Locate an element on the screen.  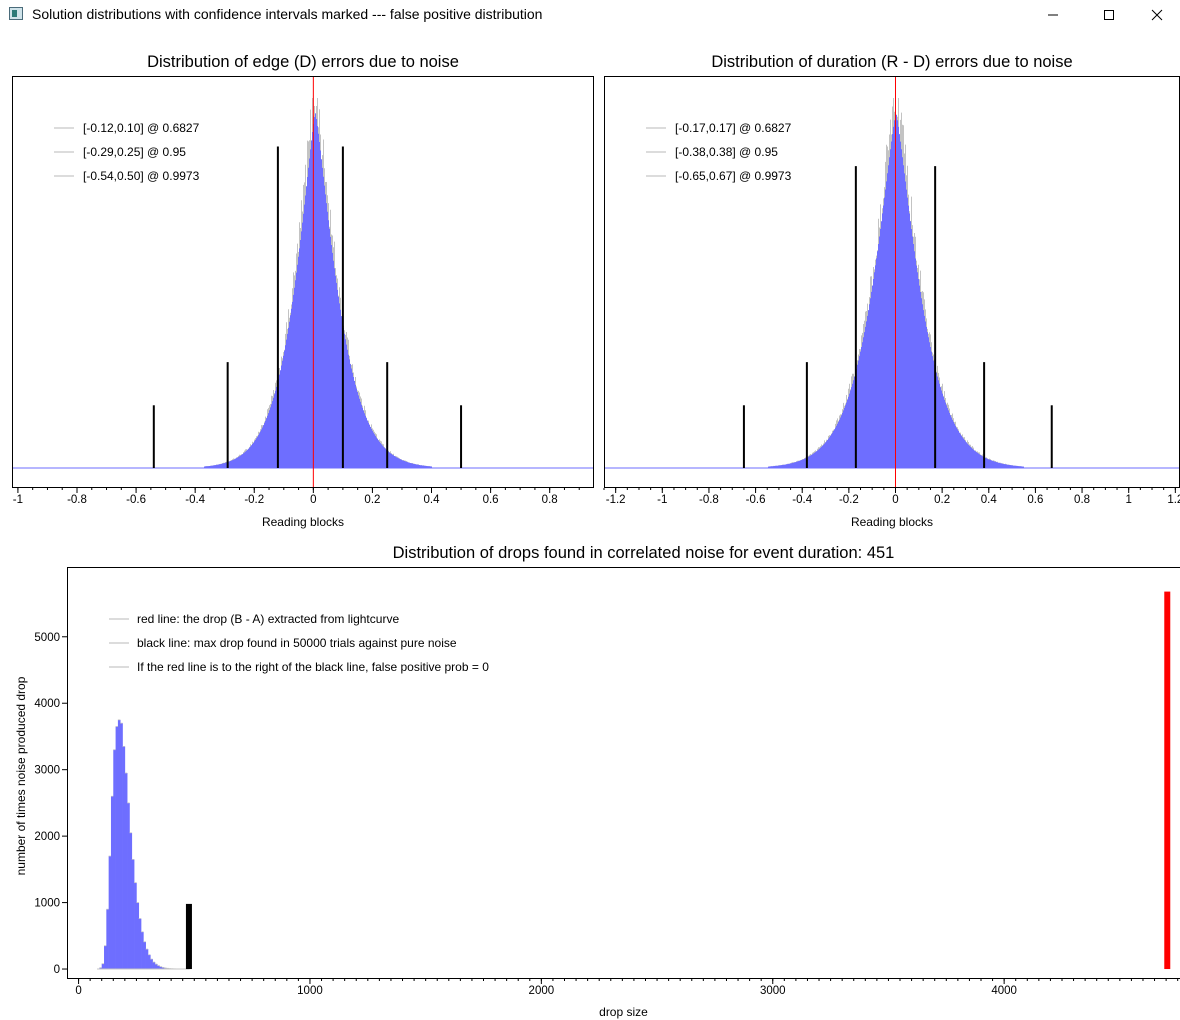
legend-entry: [-0.65,0.67] @ 0.9973 is located at coordinates (733, 176).